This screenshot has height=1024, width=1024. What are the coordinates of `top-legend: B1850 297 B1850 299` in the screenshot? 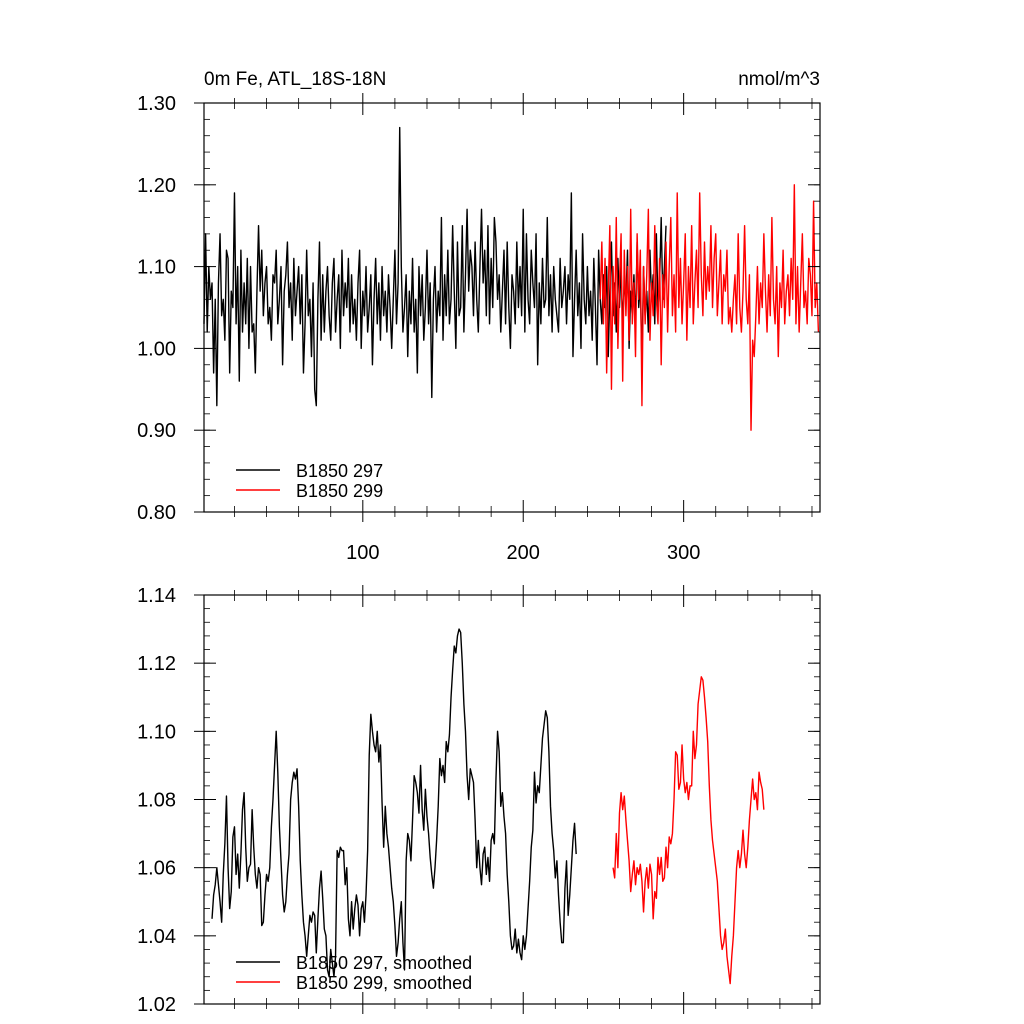 It's located at (309, 481).